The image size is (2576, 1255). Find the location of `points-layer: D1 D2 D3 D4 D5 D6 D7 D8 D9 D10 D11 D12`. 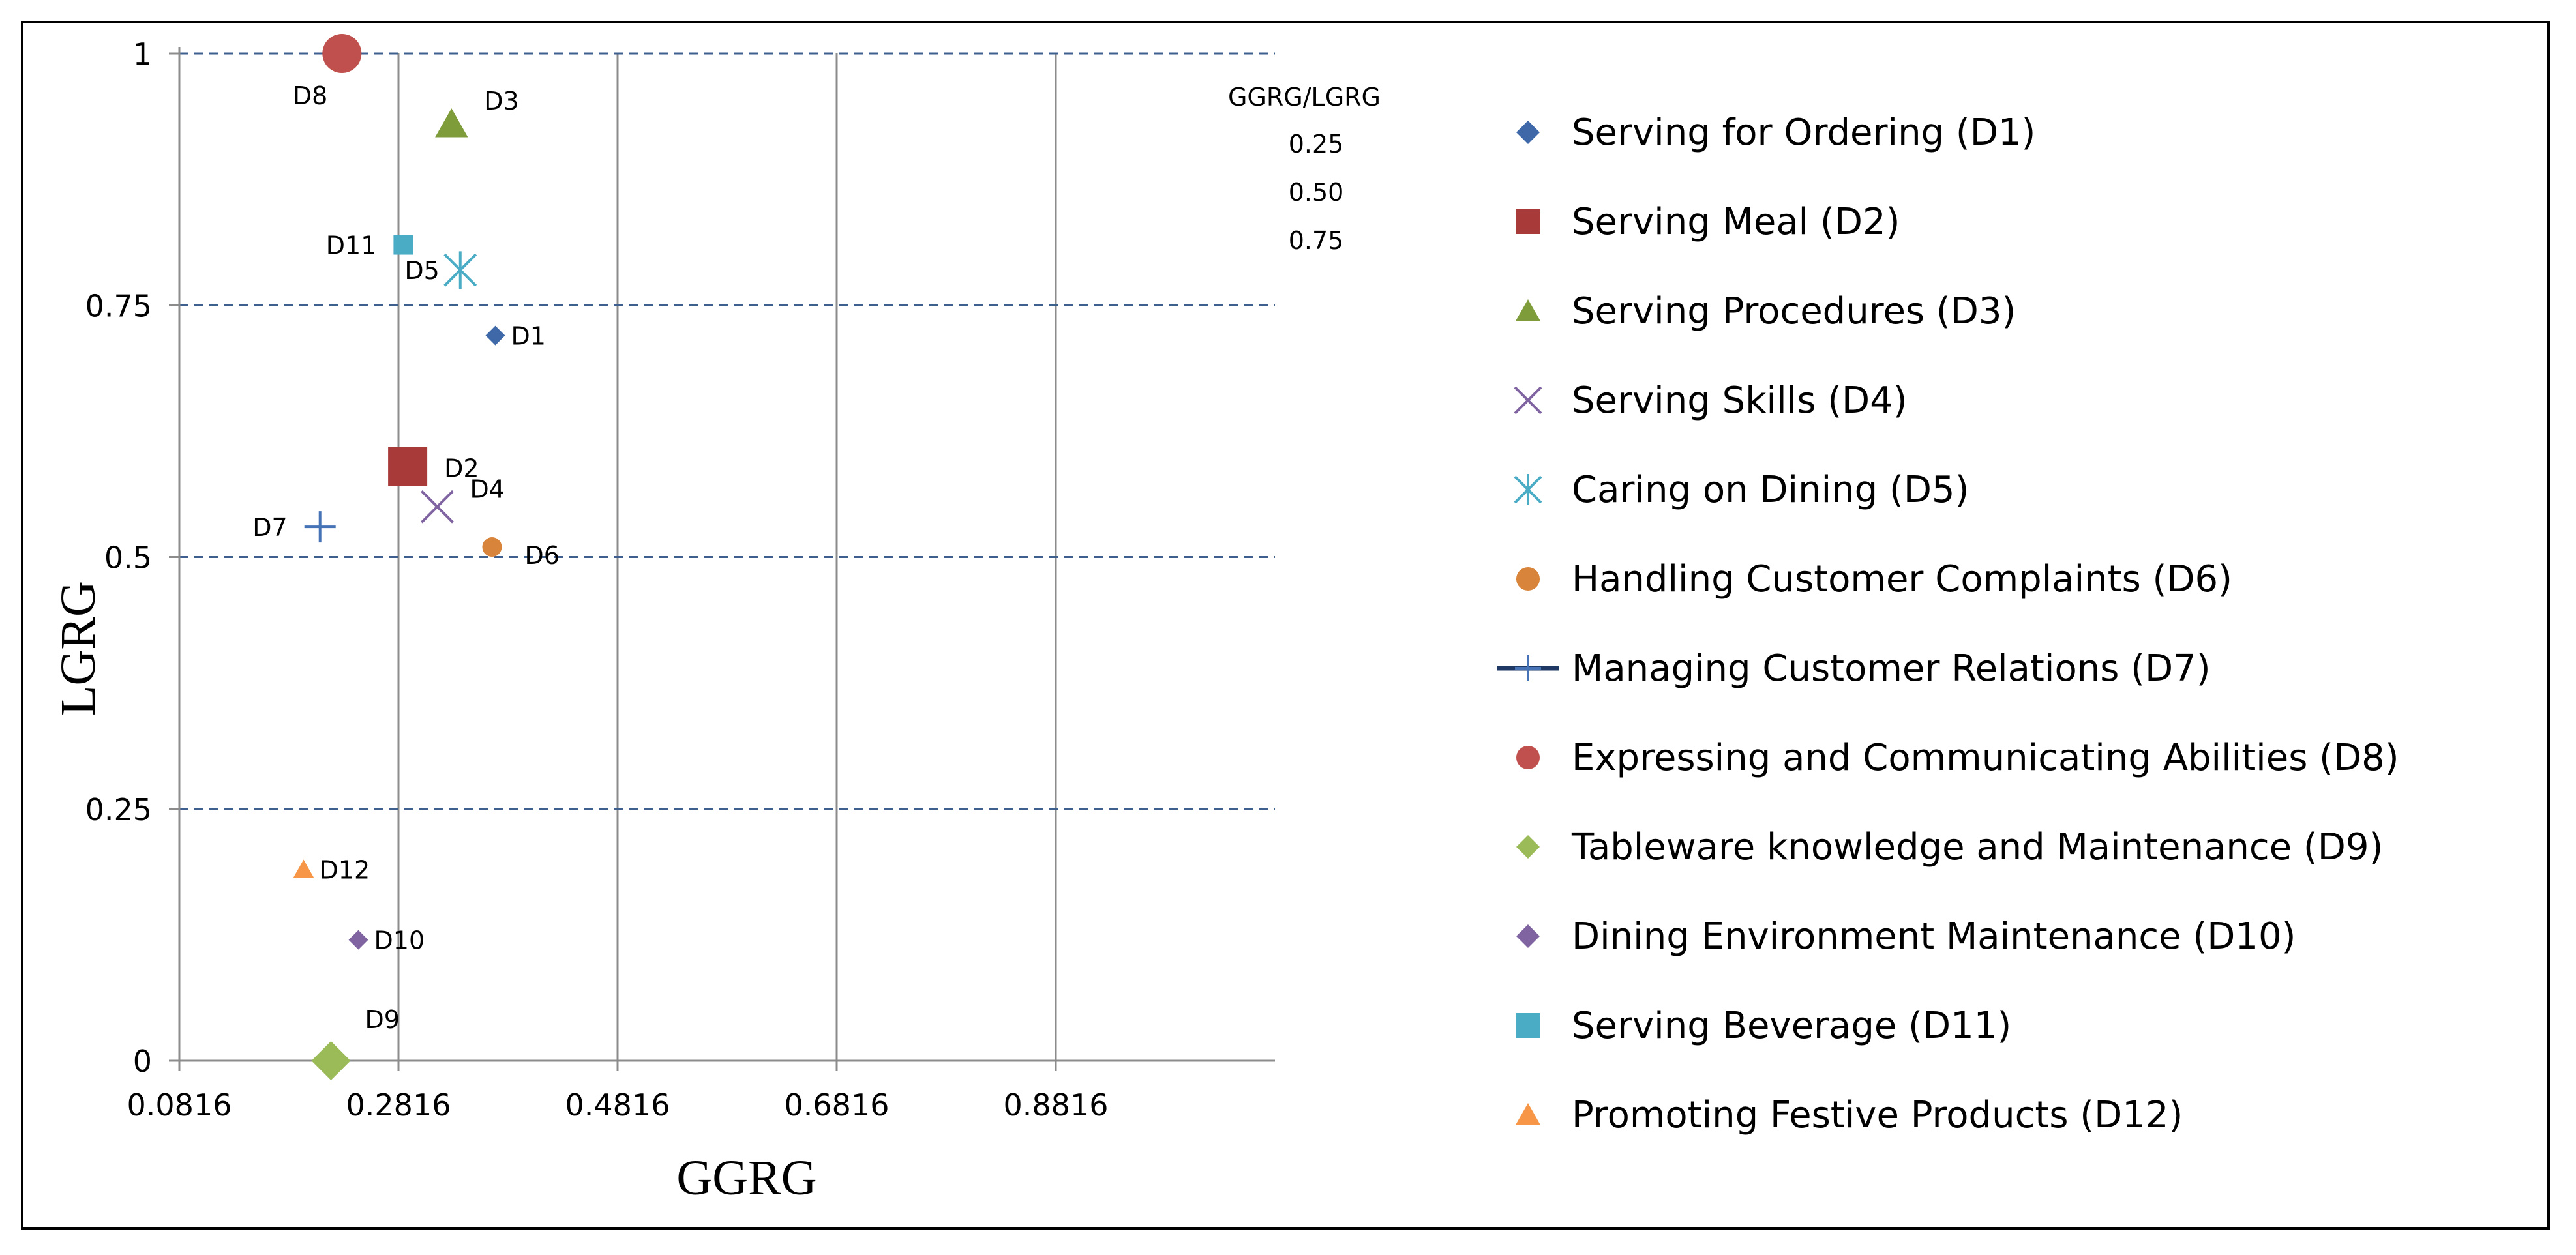

points-layer: D1 D2 D3 D4 D5 D6 D7 D8 D9 D10 D11 D12 is located at coordinates (406, 557).